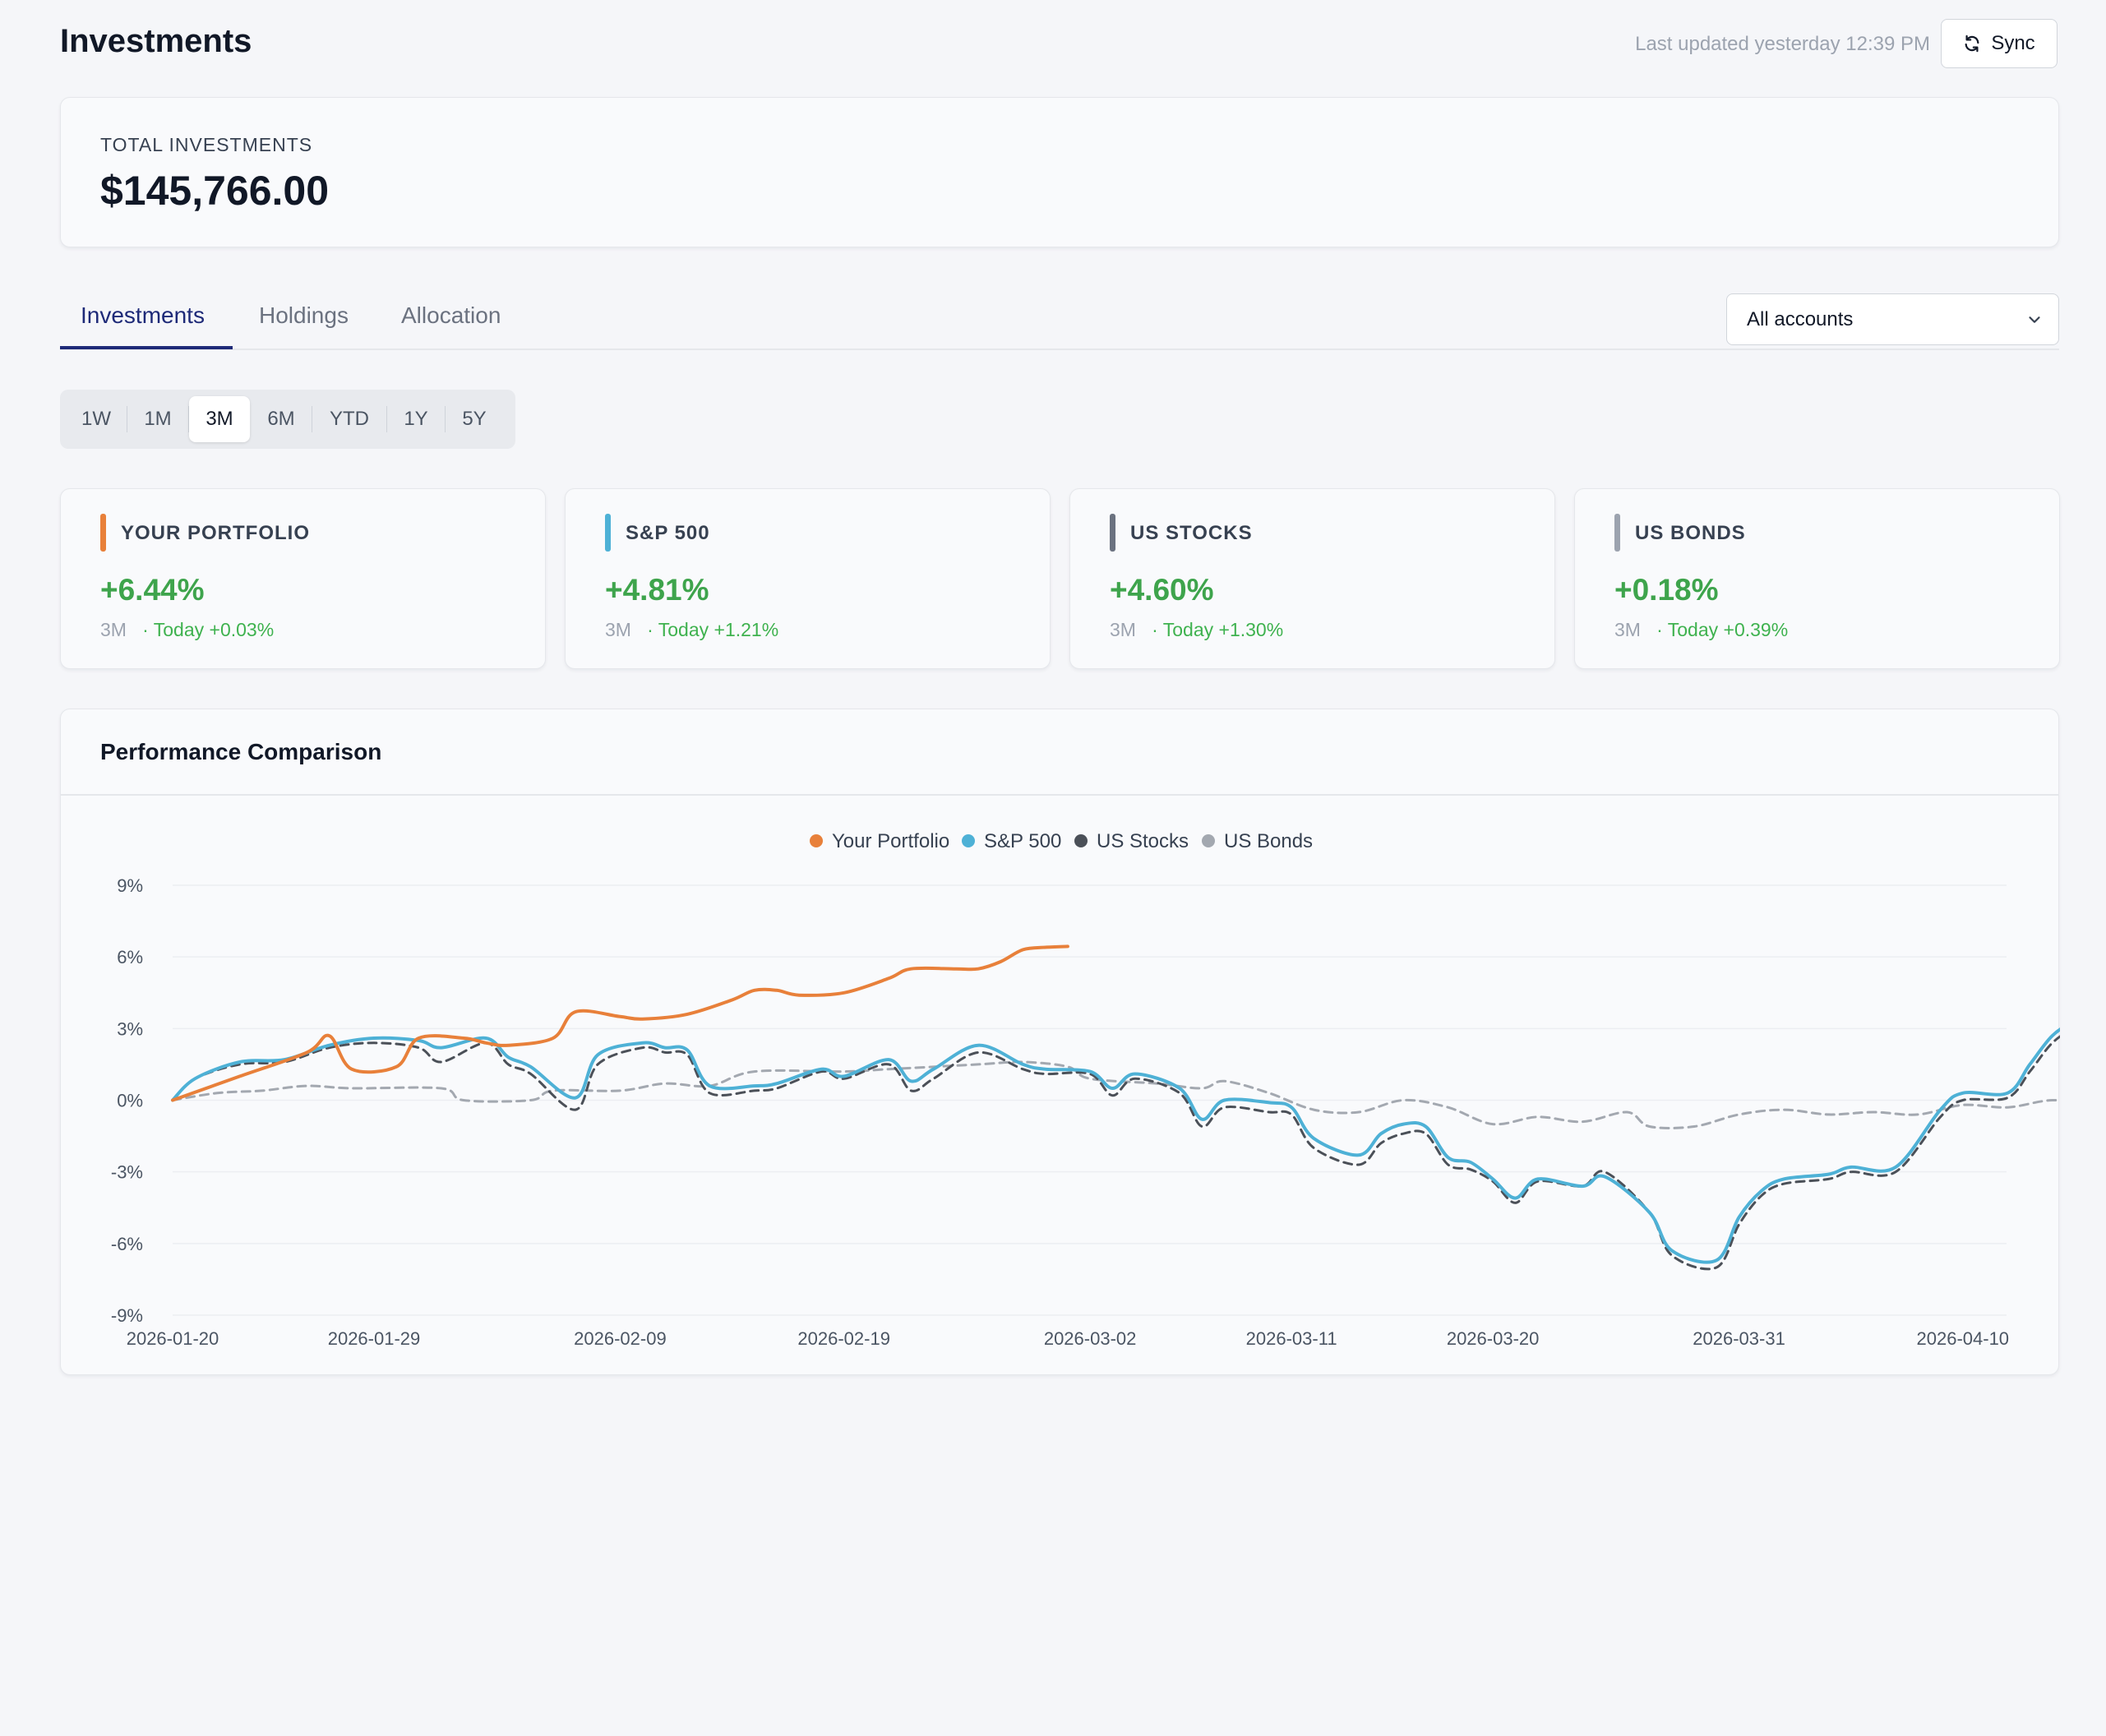  What do you see at coordinates (1493, 1338) in the screenshot?
I see `x-tick-label: 2026-03-20` at bounding box center [1493, 1338].